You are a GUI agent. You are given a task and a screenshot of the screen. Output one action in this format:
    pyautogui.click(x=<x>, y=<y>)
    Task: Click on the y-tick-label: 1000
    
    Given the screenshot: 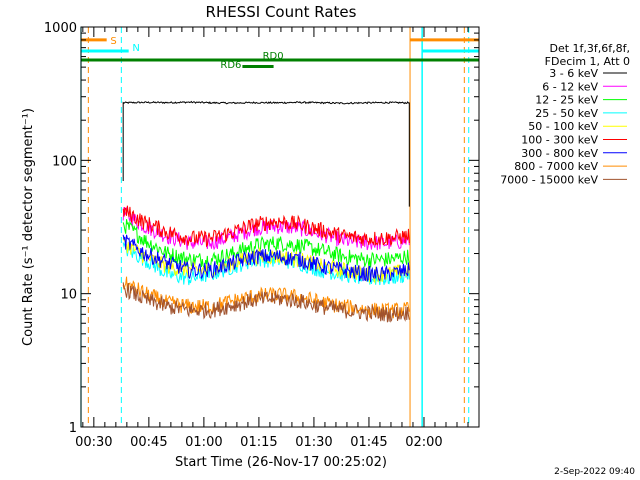 What is the action you would take?
    pyautogui.click(x=60, y=28)
    